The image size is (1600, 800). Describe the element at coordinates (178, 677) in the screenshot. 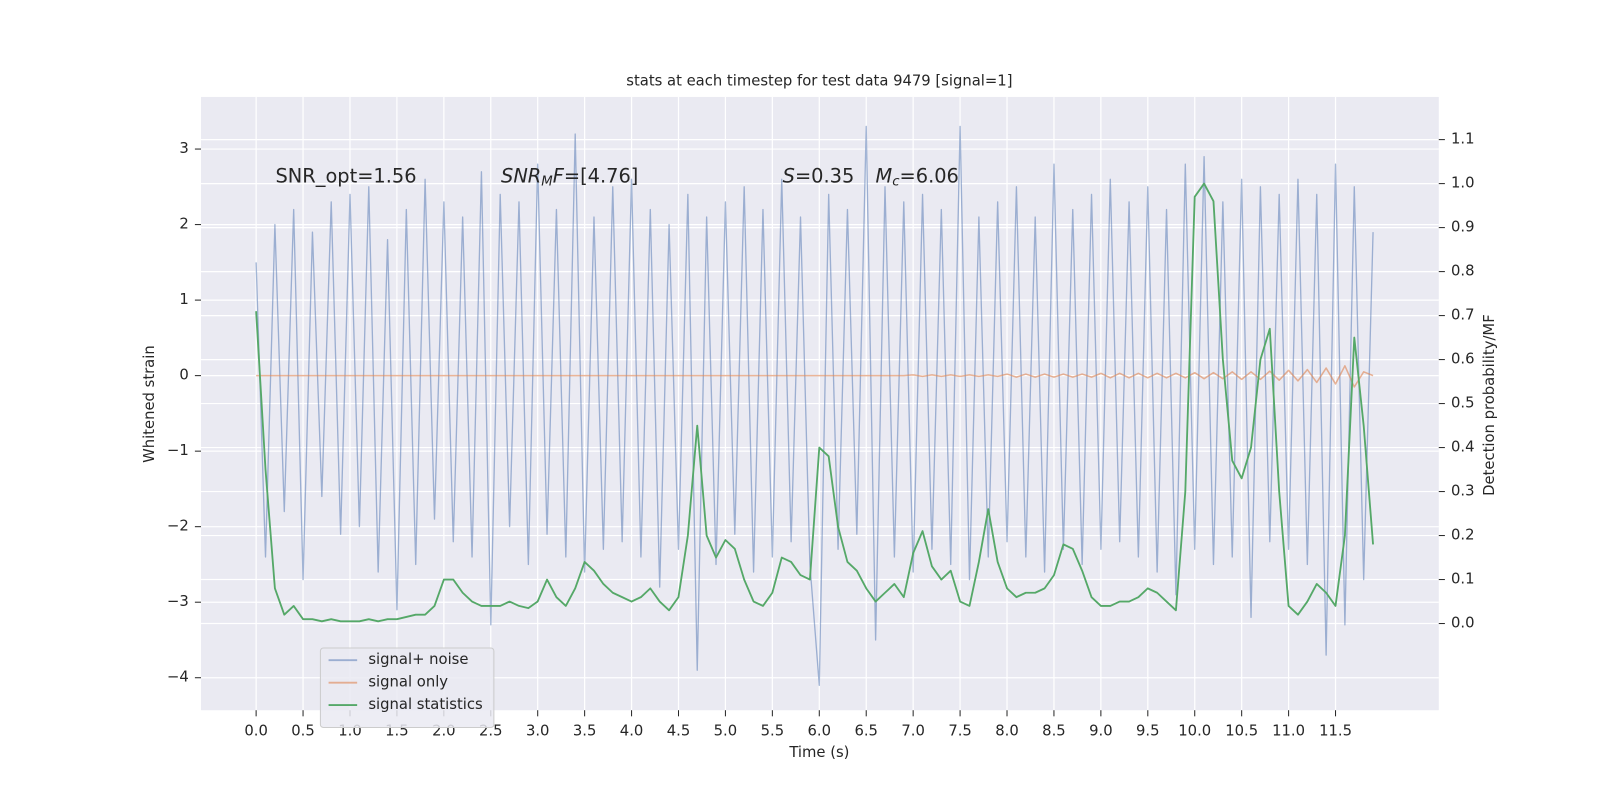

I see `y-tick-label: −4` at that location.